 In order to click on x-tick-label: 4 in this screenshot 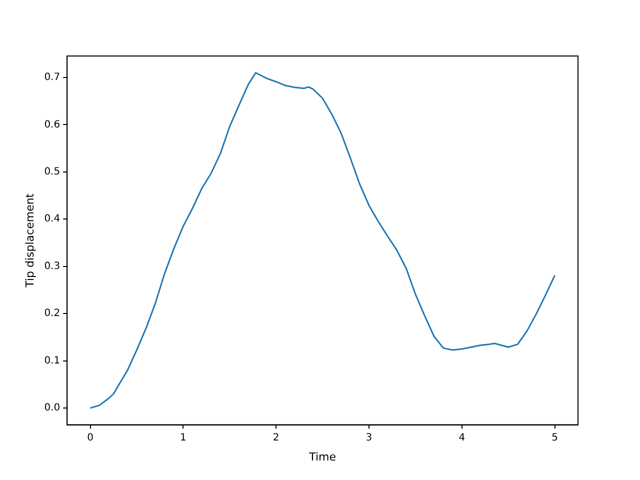, I will do `click(462, 438)`.